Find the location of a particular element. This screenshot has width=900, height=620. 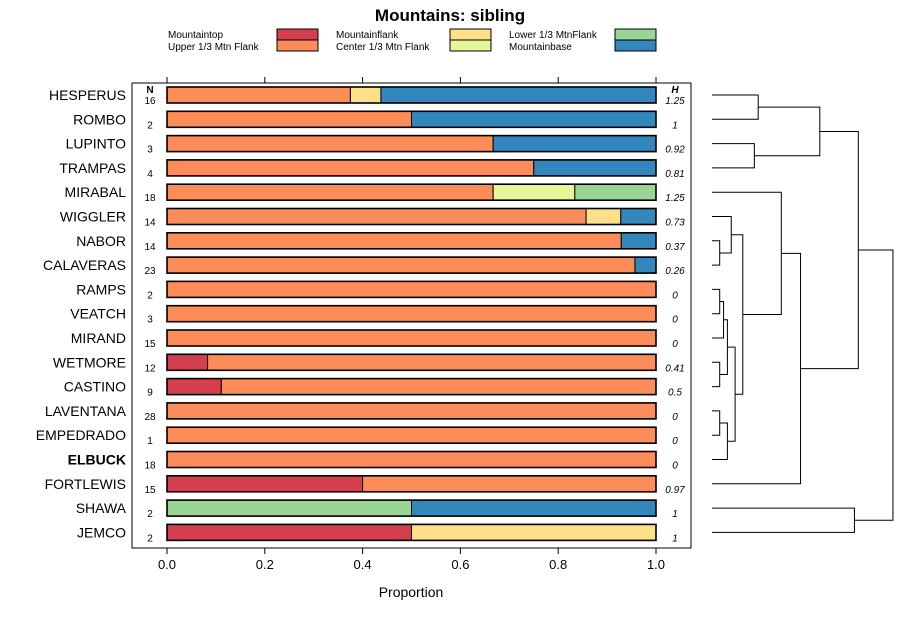

dendrogram-link-j is located at coordinates (716, 423).